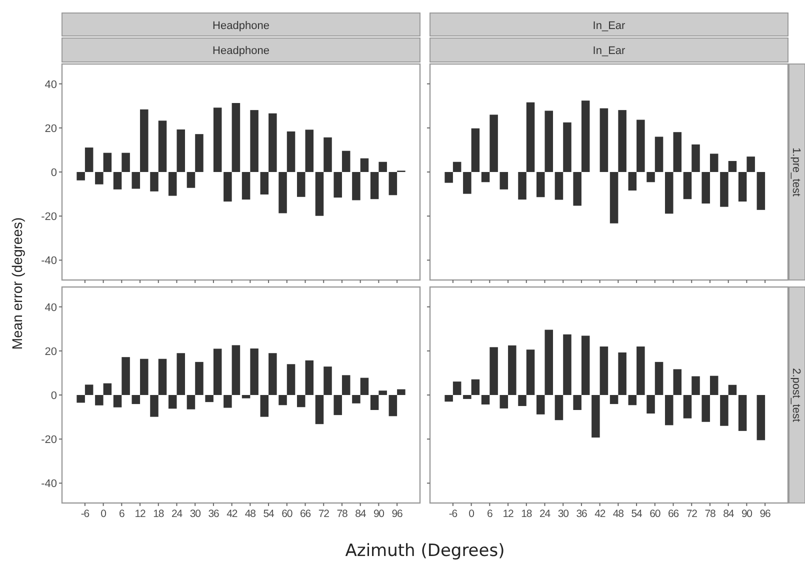 Image resolution: width=805 pixels, height=566 pixels. What do you see at coordinates (425, 551) in the screenshot?
I see `x-axis-title: Azimuth (Degrees)` at bounding box center [425, 551].